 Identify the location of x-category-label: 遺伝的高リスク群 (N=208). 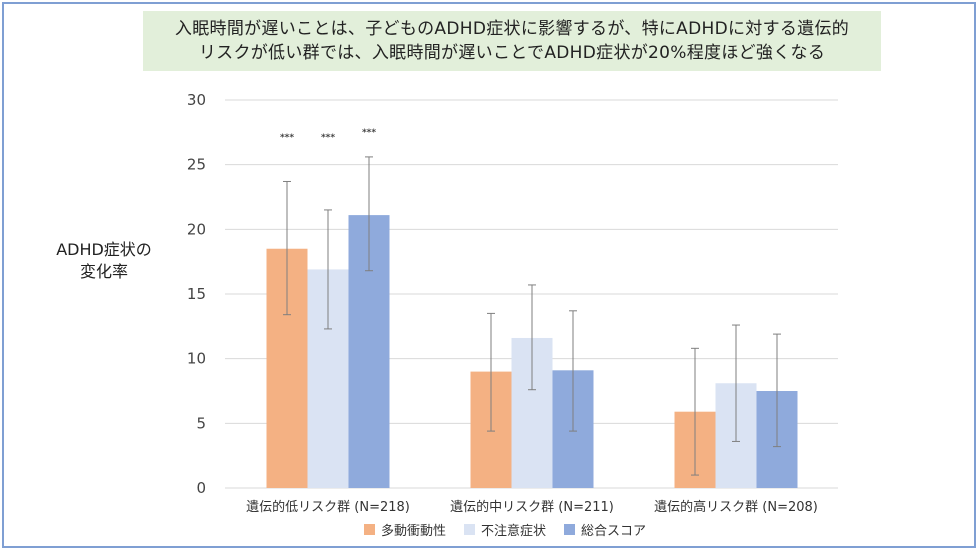
(736, 507).